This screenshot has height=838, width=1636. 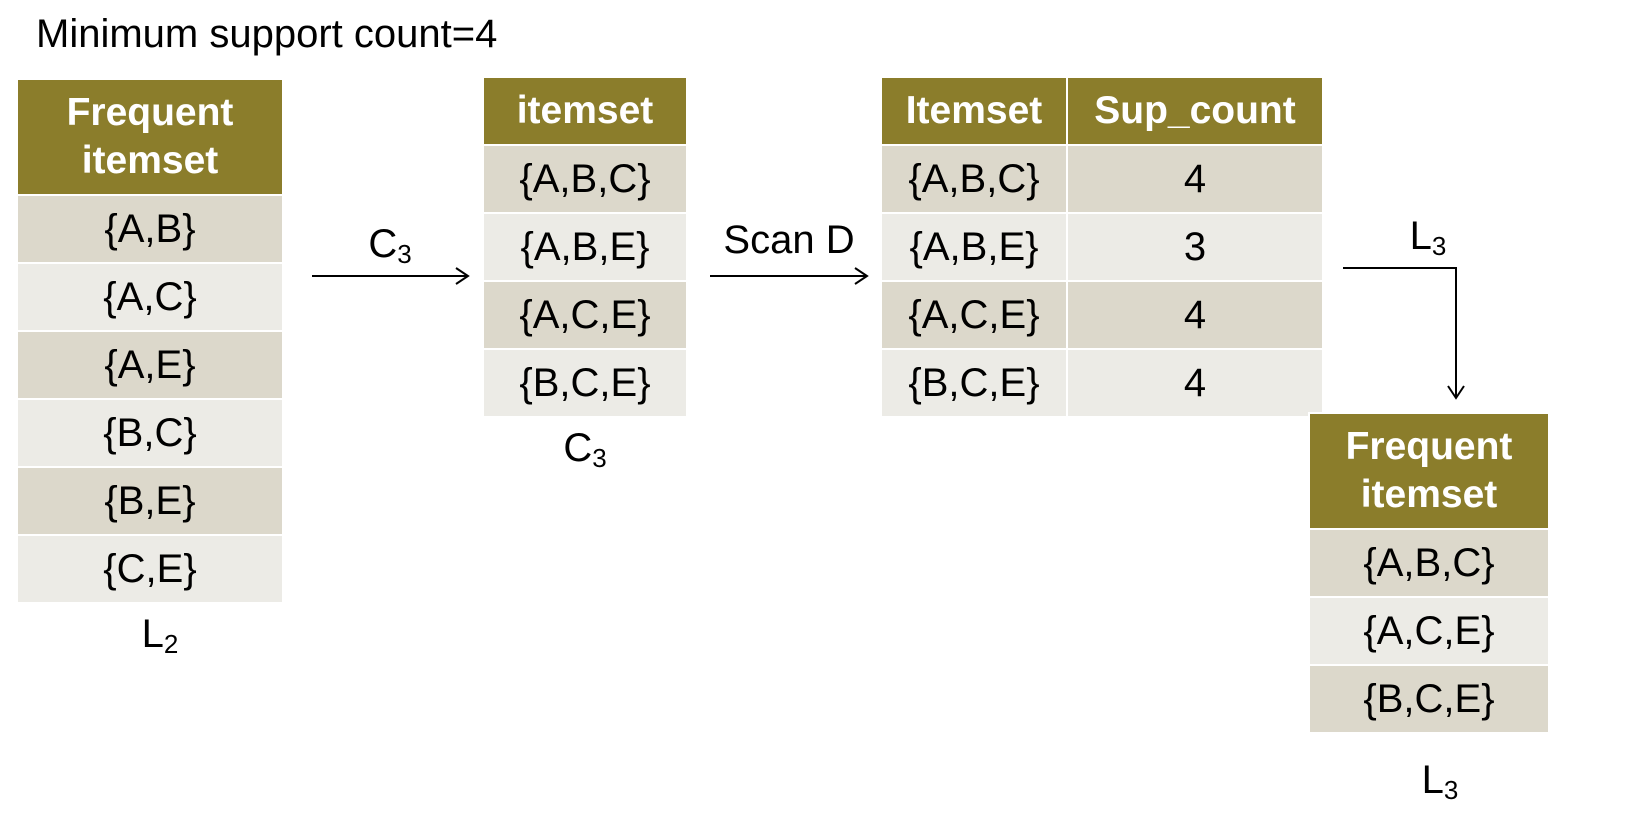 I want to click on c3-row: {A,B,C}, so click(x=585, y=179).